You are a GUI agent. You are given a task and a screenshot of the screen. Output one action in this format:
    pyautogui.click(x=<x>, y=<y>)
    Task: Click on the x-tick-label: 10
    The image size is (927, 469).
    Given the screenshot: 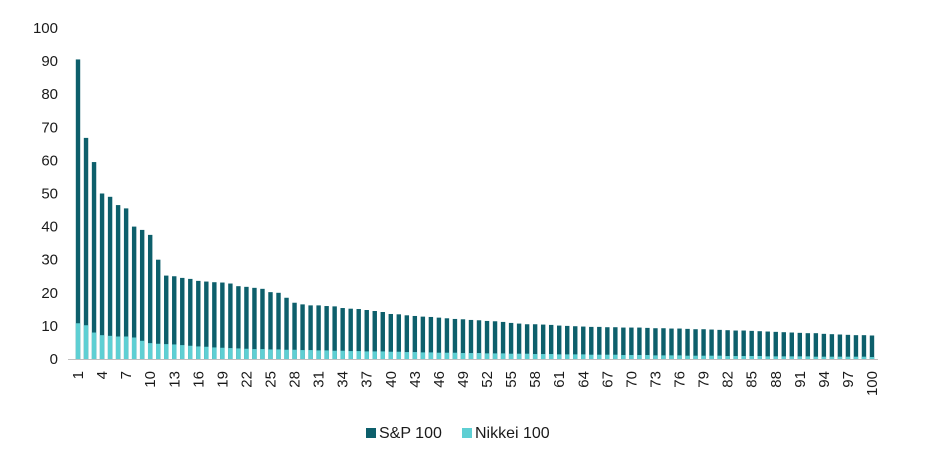 What is the action you would take?
    pyautogui.click(x=150, y=379)
    